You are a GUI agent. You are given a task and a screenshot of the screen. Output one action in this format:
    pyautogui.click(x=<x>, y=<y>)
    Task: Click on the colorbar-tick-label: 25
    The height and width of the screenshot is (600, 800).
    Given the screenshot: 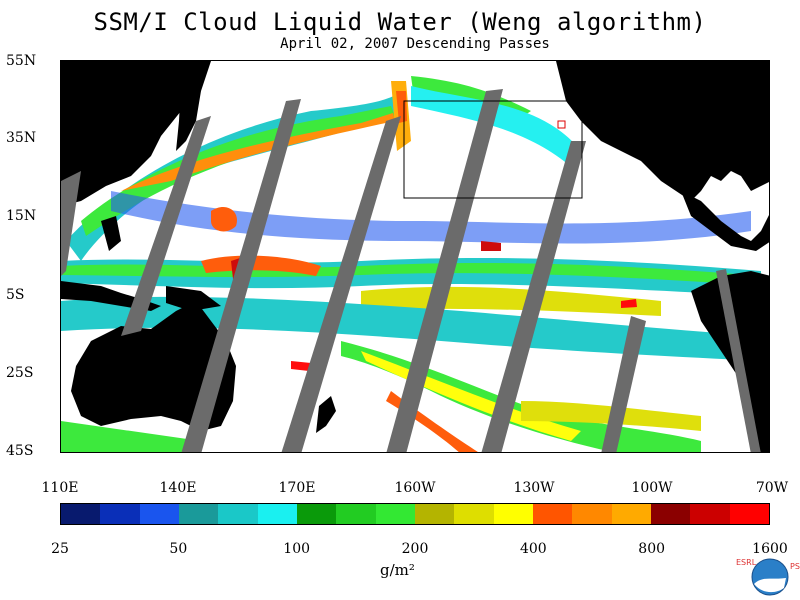 What is the action you would take?
    pyautogui.click(x=60, y=549)
    